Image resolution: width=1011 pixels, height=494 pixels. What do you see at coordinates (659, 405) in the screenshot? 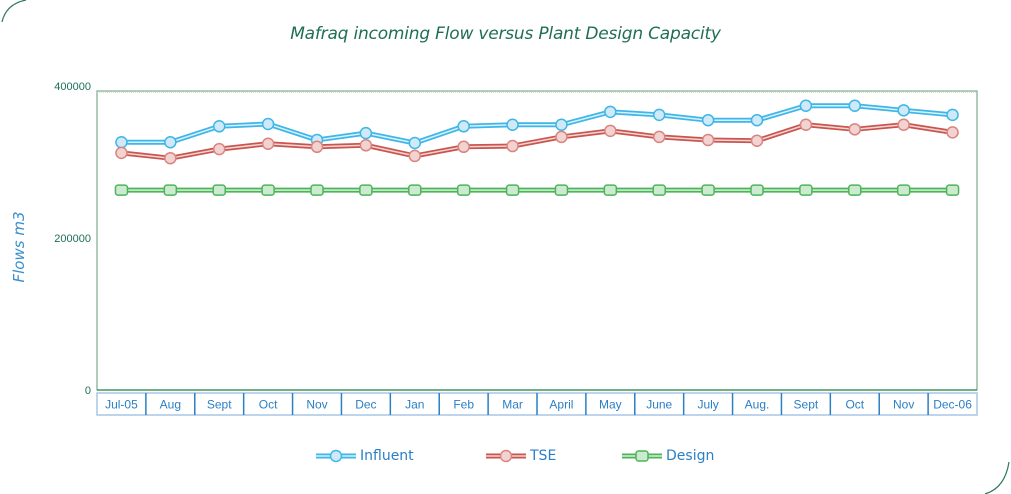
I see `x-tick-label: June` at bounding box center [659, 405].